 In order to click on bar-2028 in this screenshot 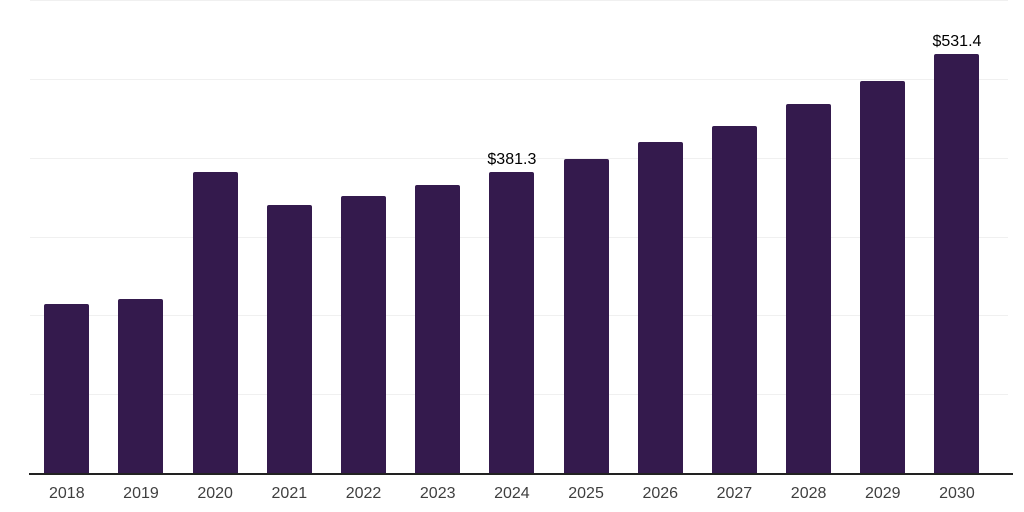, I will do `click(809, 288)`.